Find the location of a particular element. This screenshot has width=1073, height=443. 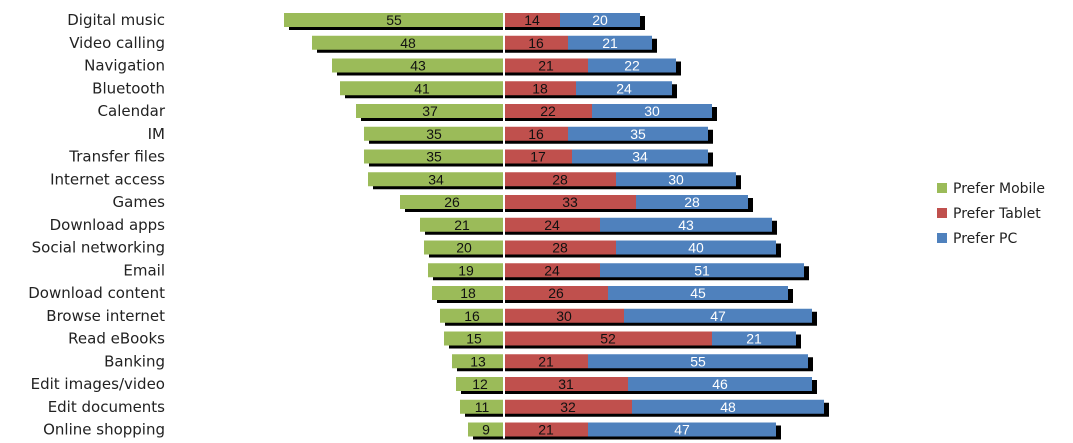

data-label-pc-edit-images-video: 46 is located at coordinates (720, 384).